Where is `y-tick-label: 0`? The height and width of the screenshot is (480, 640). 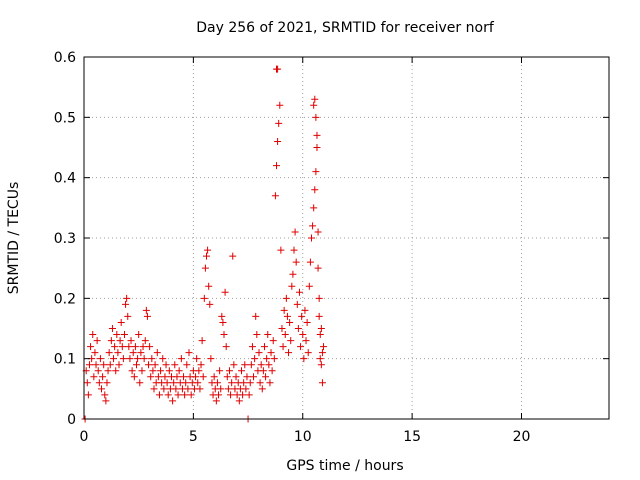 y-tick-label: 0 is located at coordinates (71, 420).